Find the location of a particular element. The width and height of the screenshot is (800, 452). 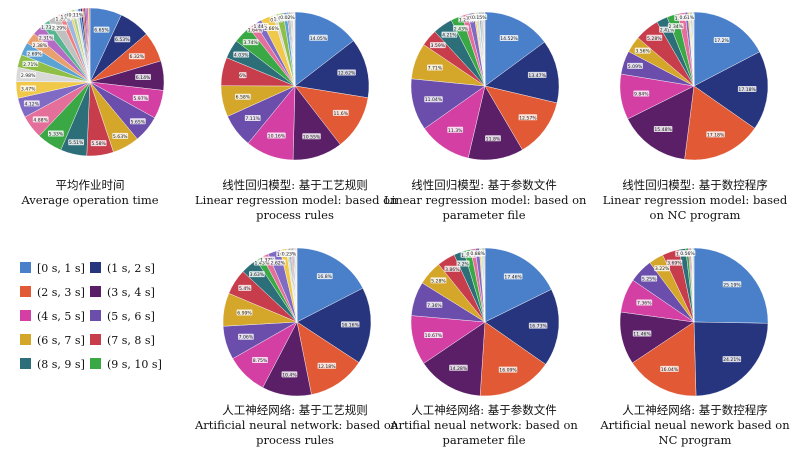

data-label: 2.2% is located at coordinates (463, 264).